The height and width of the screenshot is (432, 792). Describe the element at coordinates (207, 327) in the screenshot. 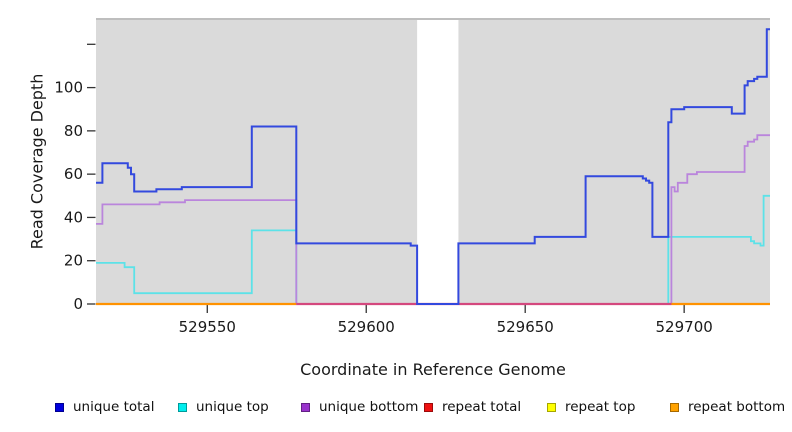

I see `x-tick-label: 529550` at that location.